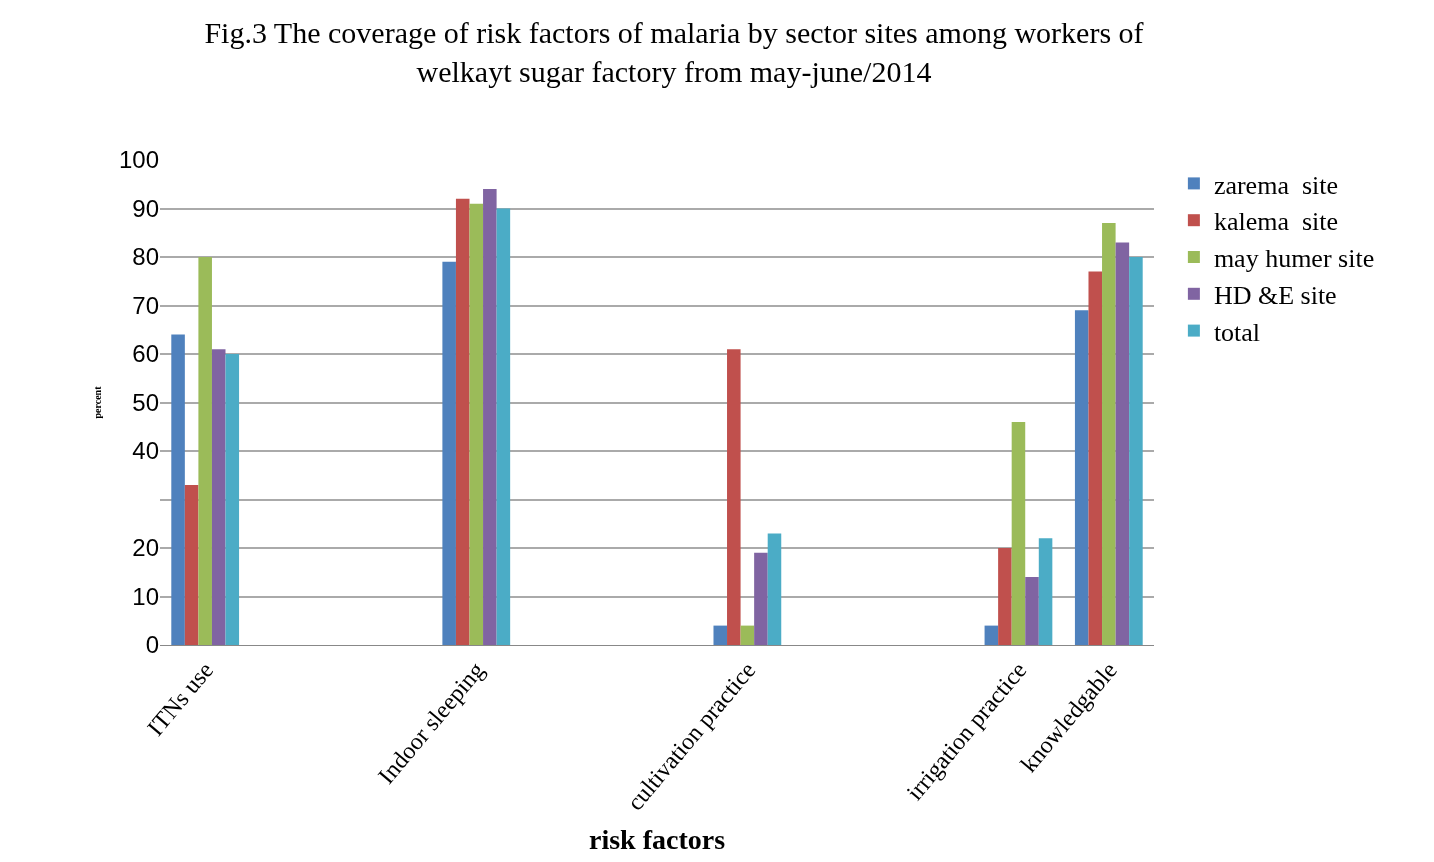 The height and width of the screenshot is (862, 1434). Describe the element at coordinates (145, 257) in the screenshot. I see `y-tick-label: 80` at that location.